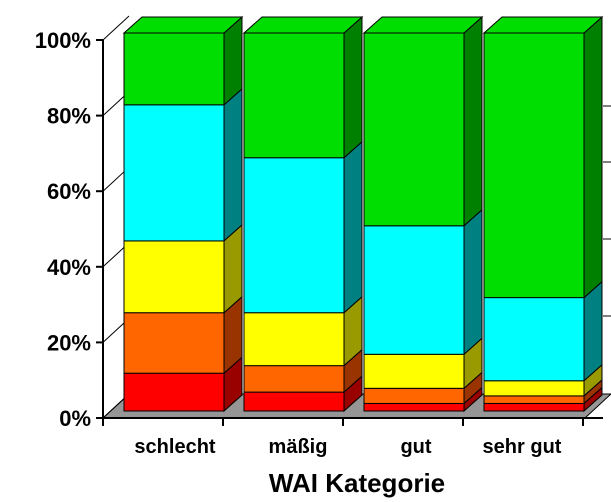 This screenshot has height=502, width=611. What do you see at coordinates (522, 447) in the screenshot?
I see `x-tick-label: sehr gut` at bounding box center [522, 447].